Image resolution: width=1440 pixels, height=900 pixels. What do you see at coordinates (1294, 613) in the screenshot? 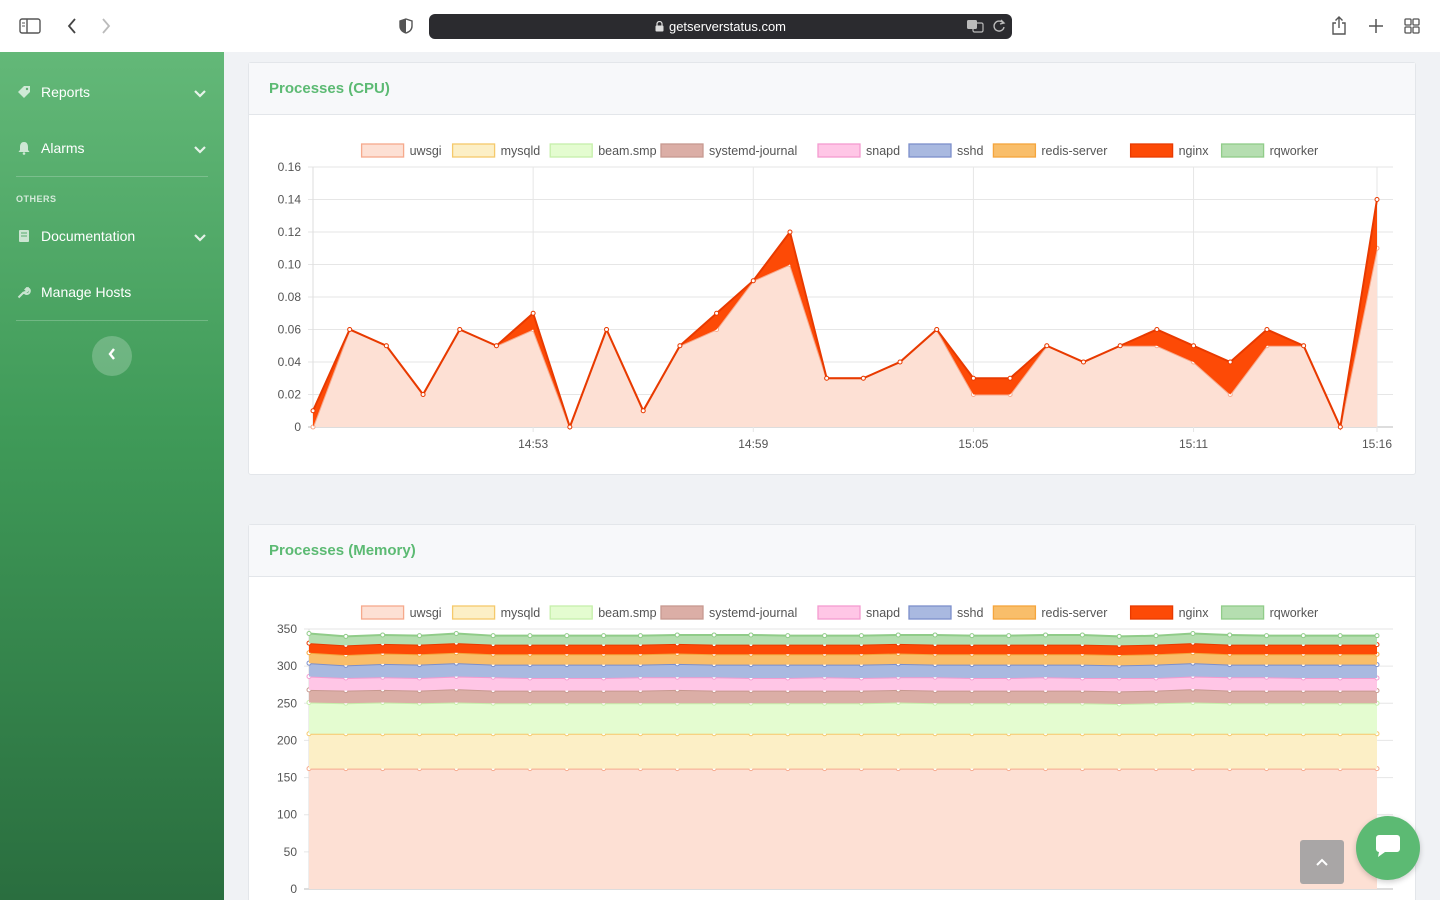
I see `legend-label: rqworker` at bounding box center [1294, 613].